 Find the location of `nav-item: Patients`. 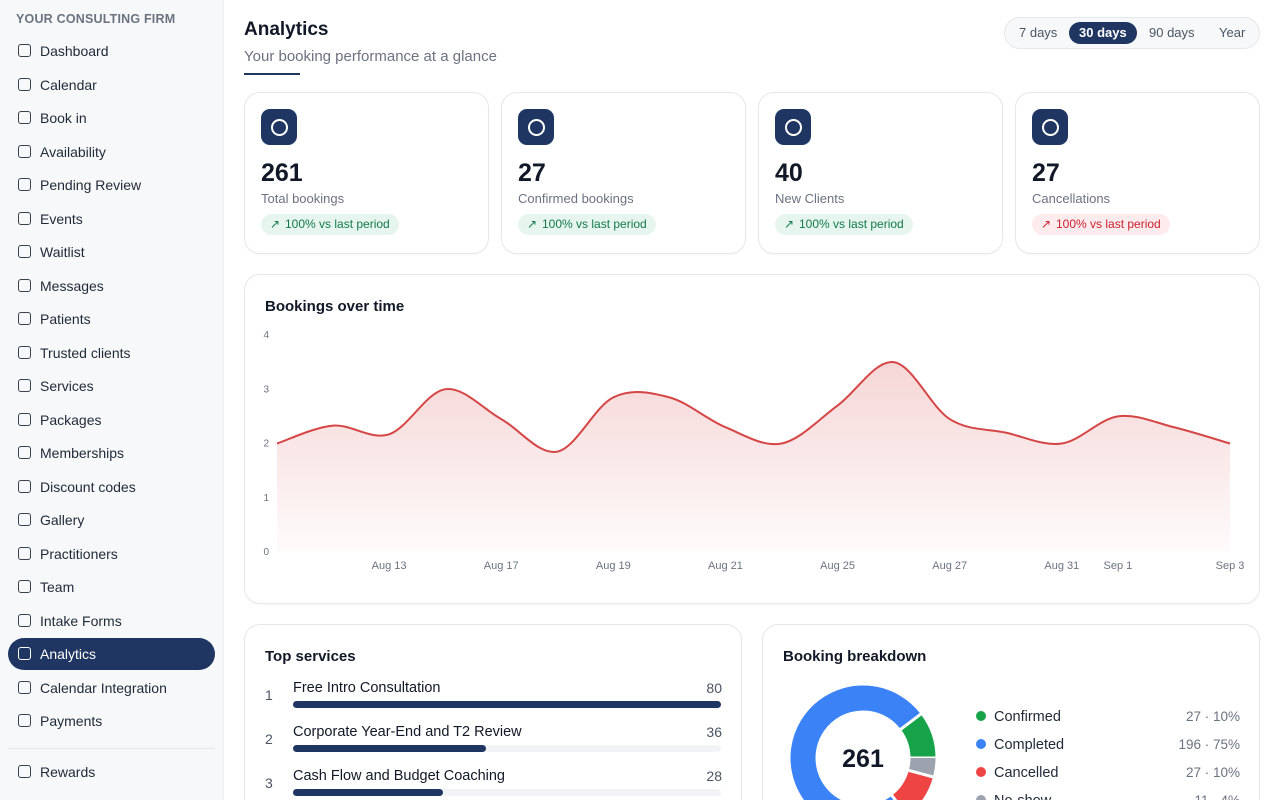

nav-item: Patients is located at coordinates (111, 319).